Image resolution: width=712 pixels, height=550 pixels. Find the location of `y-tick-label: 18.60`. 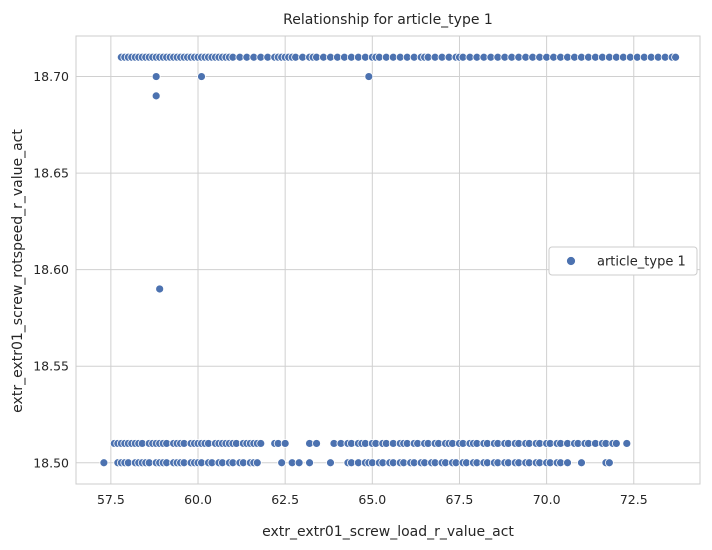

y-tick-label: 18.60 is located at coordinates (51, 269).